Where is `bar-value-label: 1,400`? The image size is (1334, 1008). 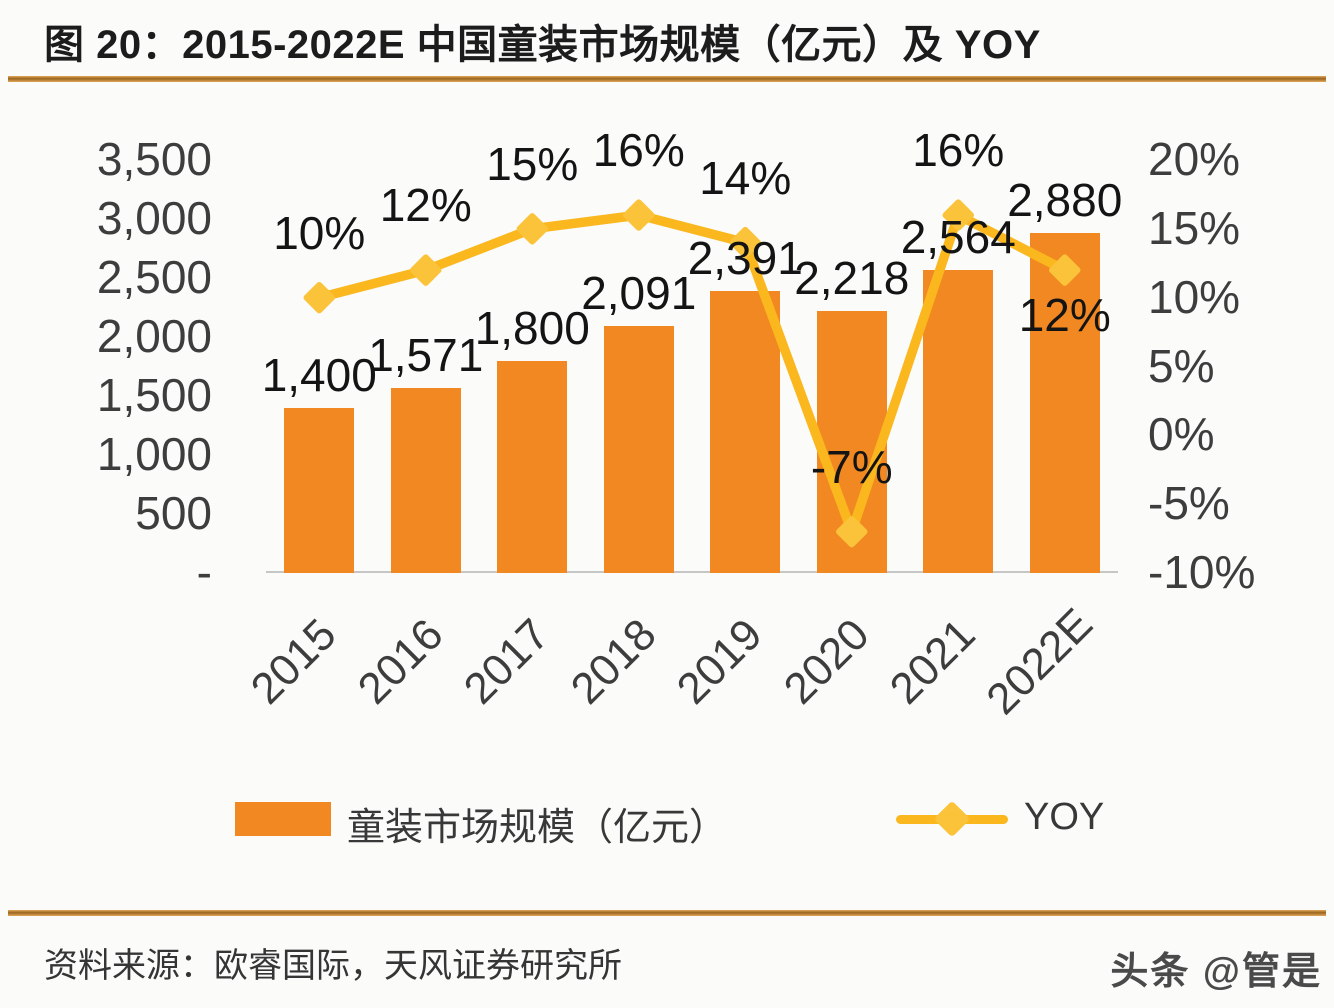
bar-value-label: 1,400 is located at coordinates (319, 374).